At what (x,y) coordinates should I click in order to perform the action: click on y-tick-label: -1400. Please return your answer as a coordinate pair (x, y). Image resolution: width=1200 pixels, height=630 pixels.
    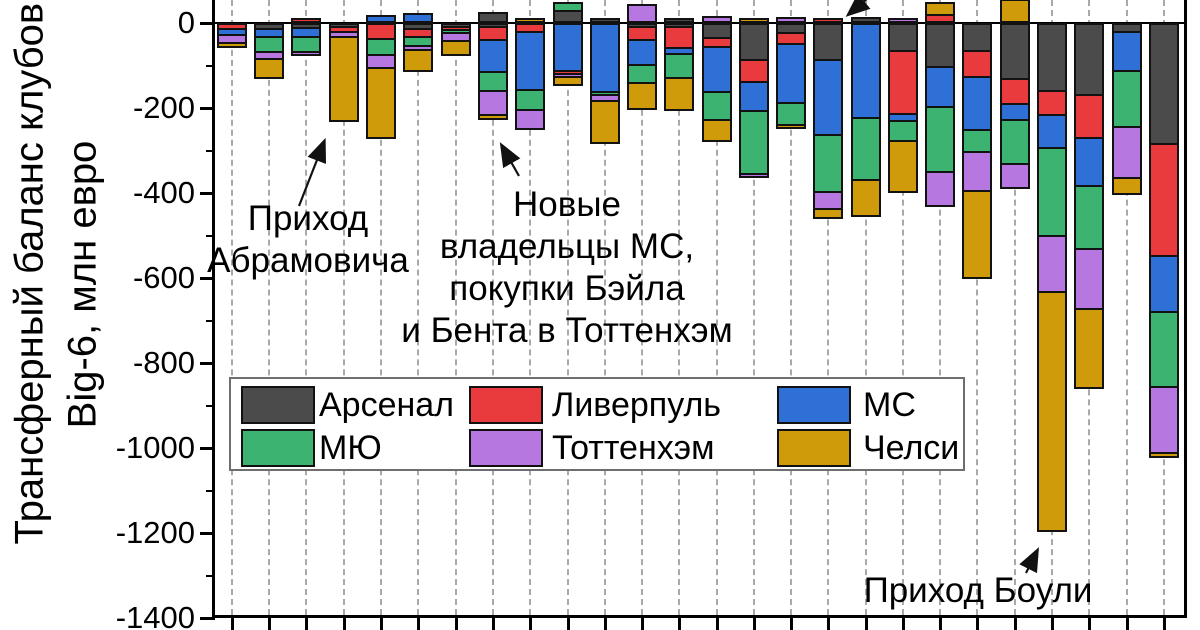
    Looking at the image, I should click on (155, 615).